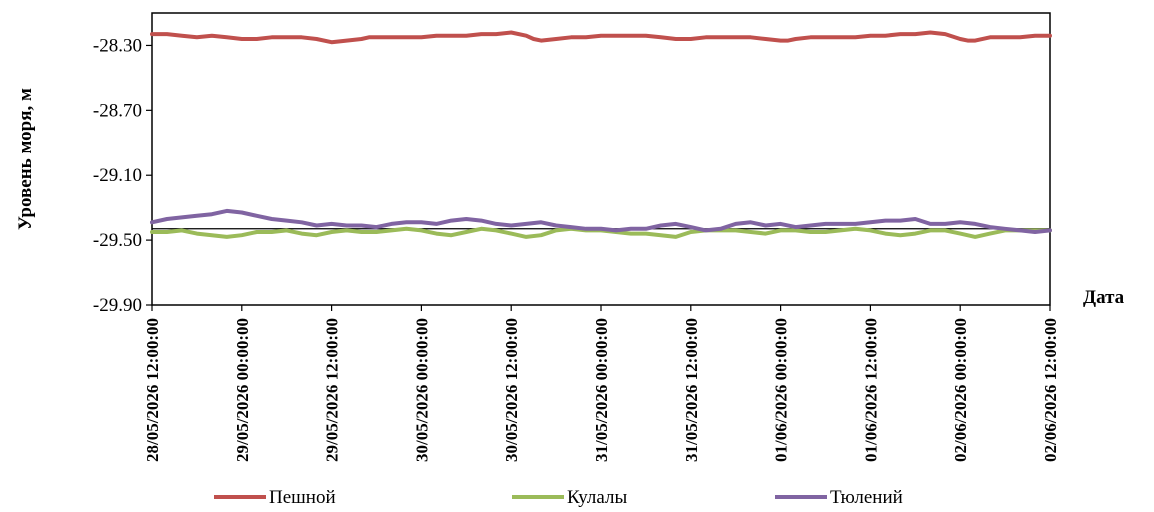  Describe the element at coordinates (117, 305) in the screenshot. I see `y-tick-label: -29.90` at that location.